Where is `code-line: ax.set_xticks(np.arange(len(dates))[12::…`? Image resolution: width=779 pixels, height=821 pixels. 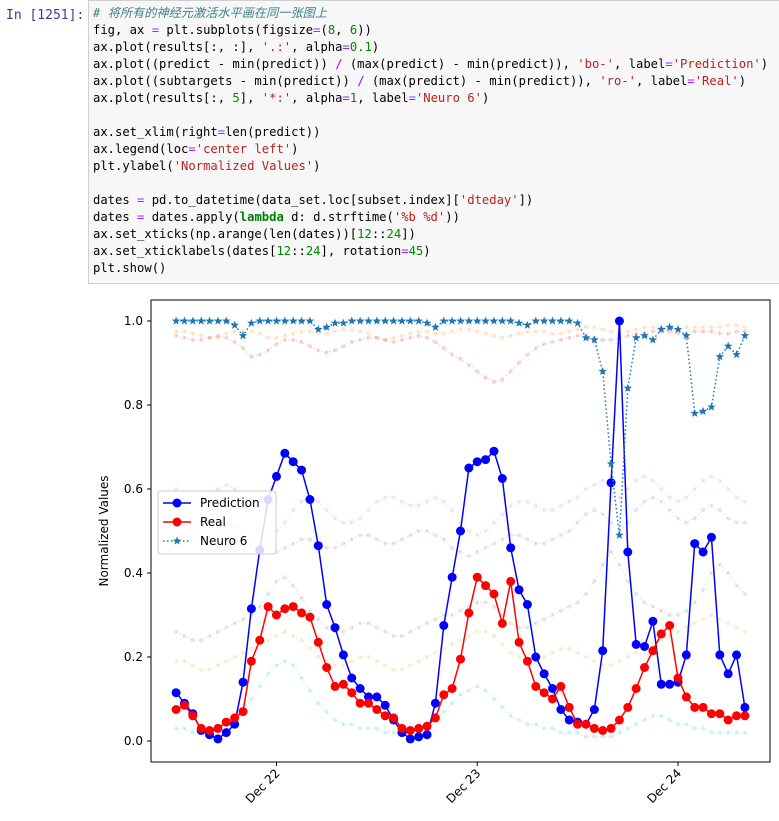
code-line: ax.set_xticks(np.arange(len(dates))[12::… is located at coordinates (254, 234).